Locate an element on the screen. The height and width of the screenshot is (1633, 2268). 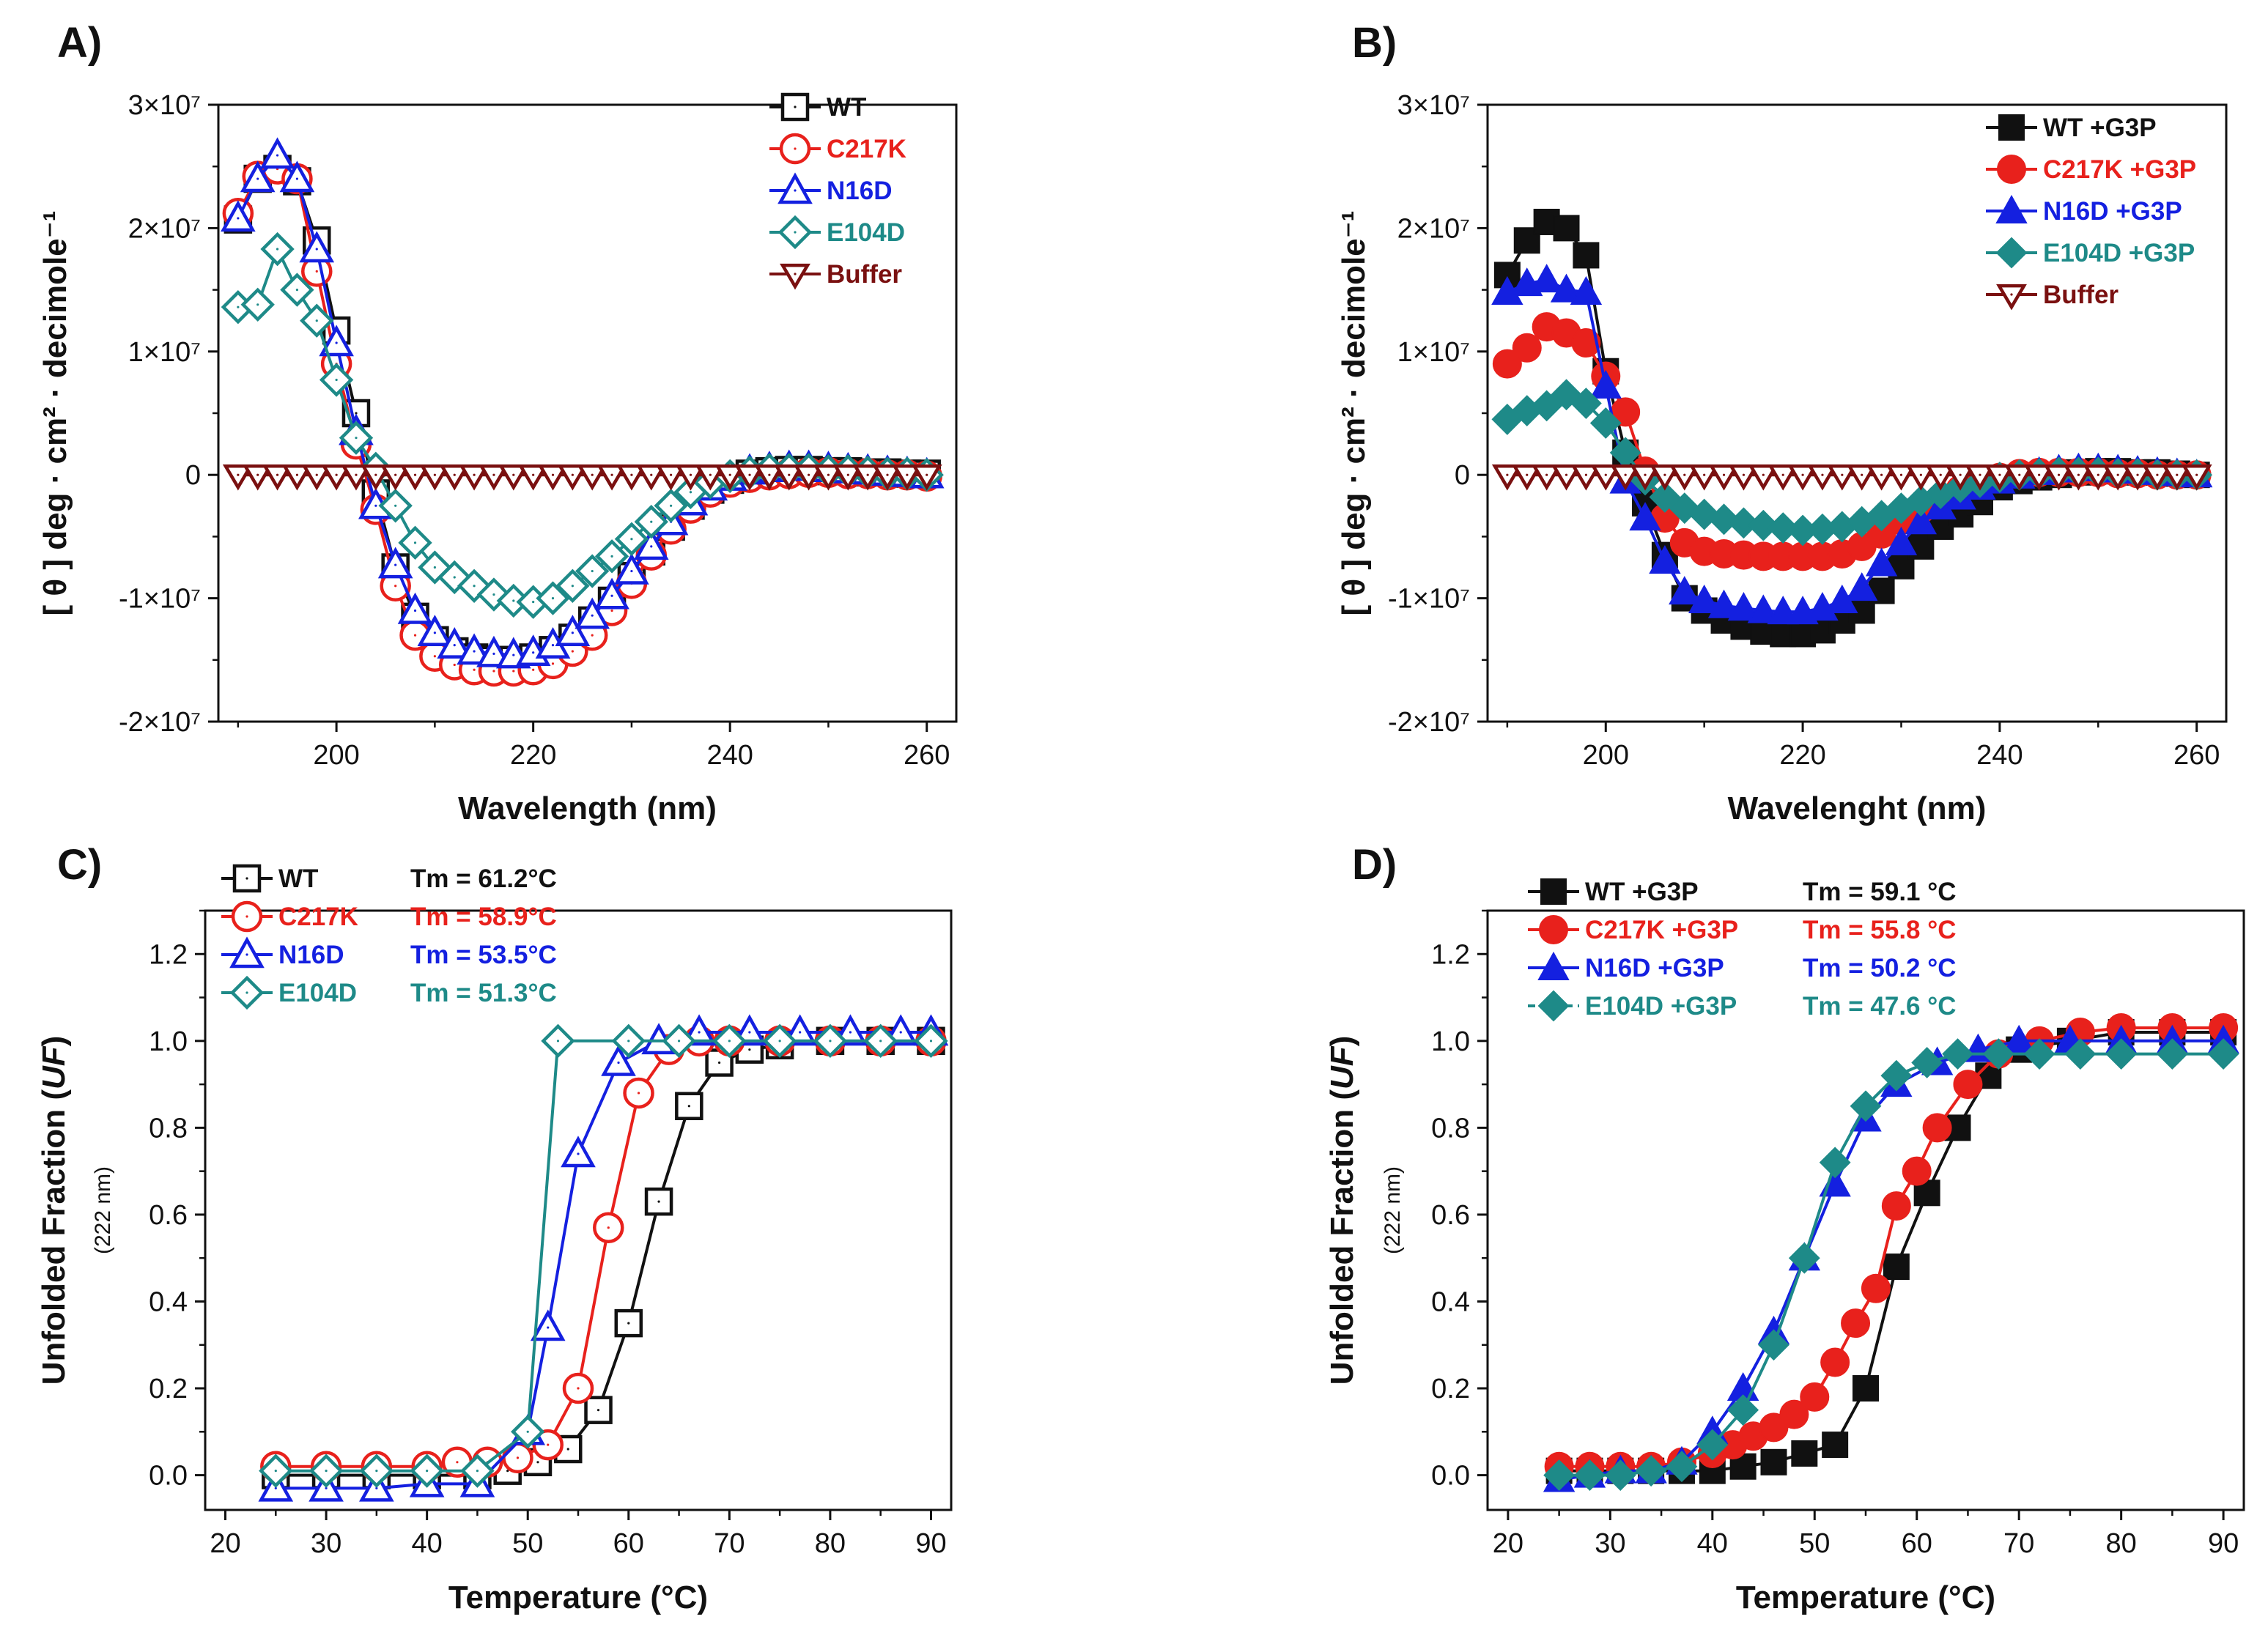
y-tick-label: 1.2 is located at coordinates (1450, 954).